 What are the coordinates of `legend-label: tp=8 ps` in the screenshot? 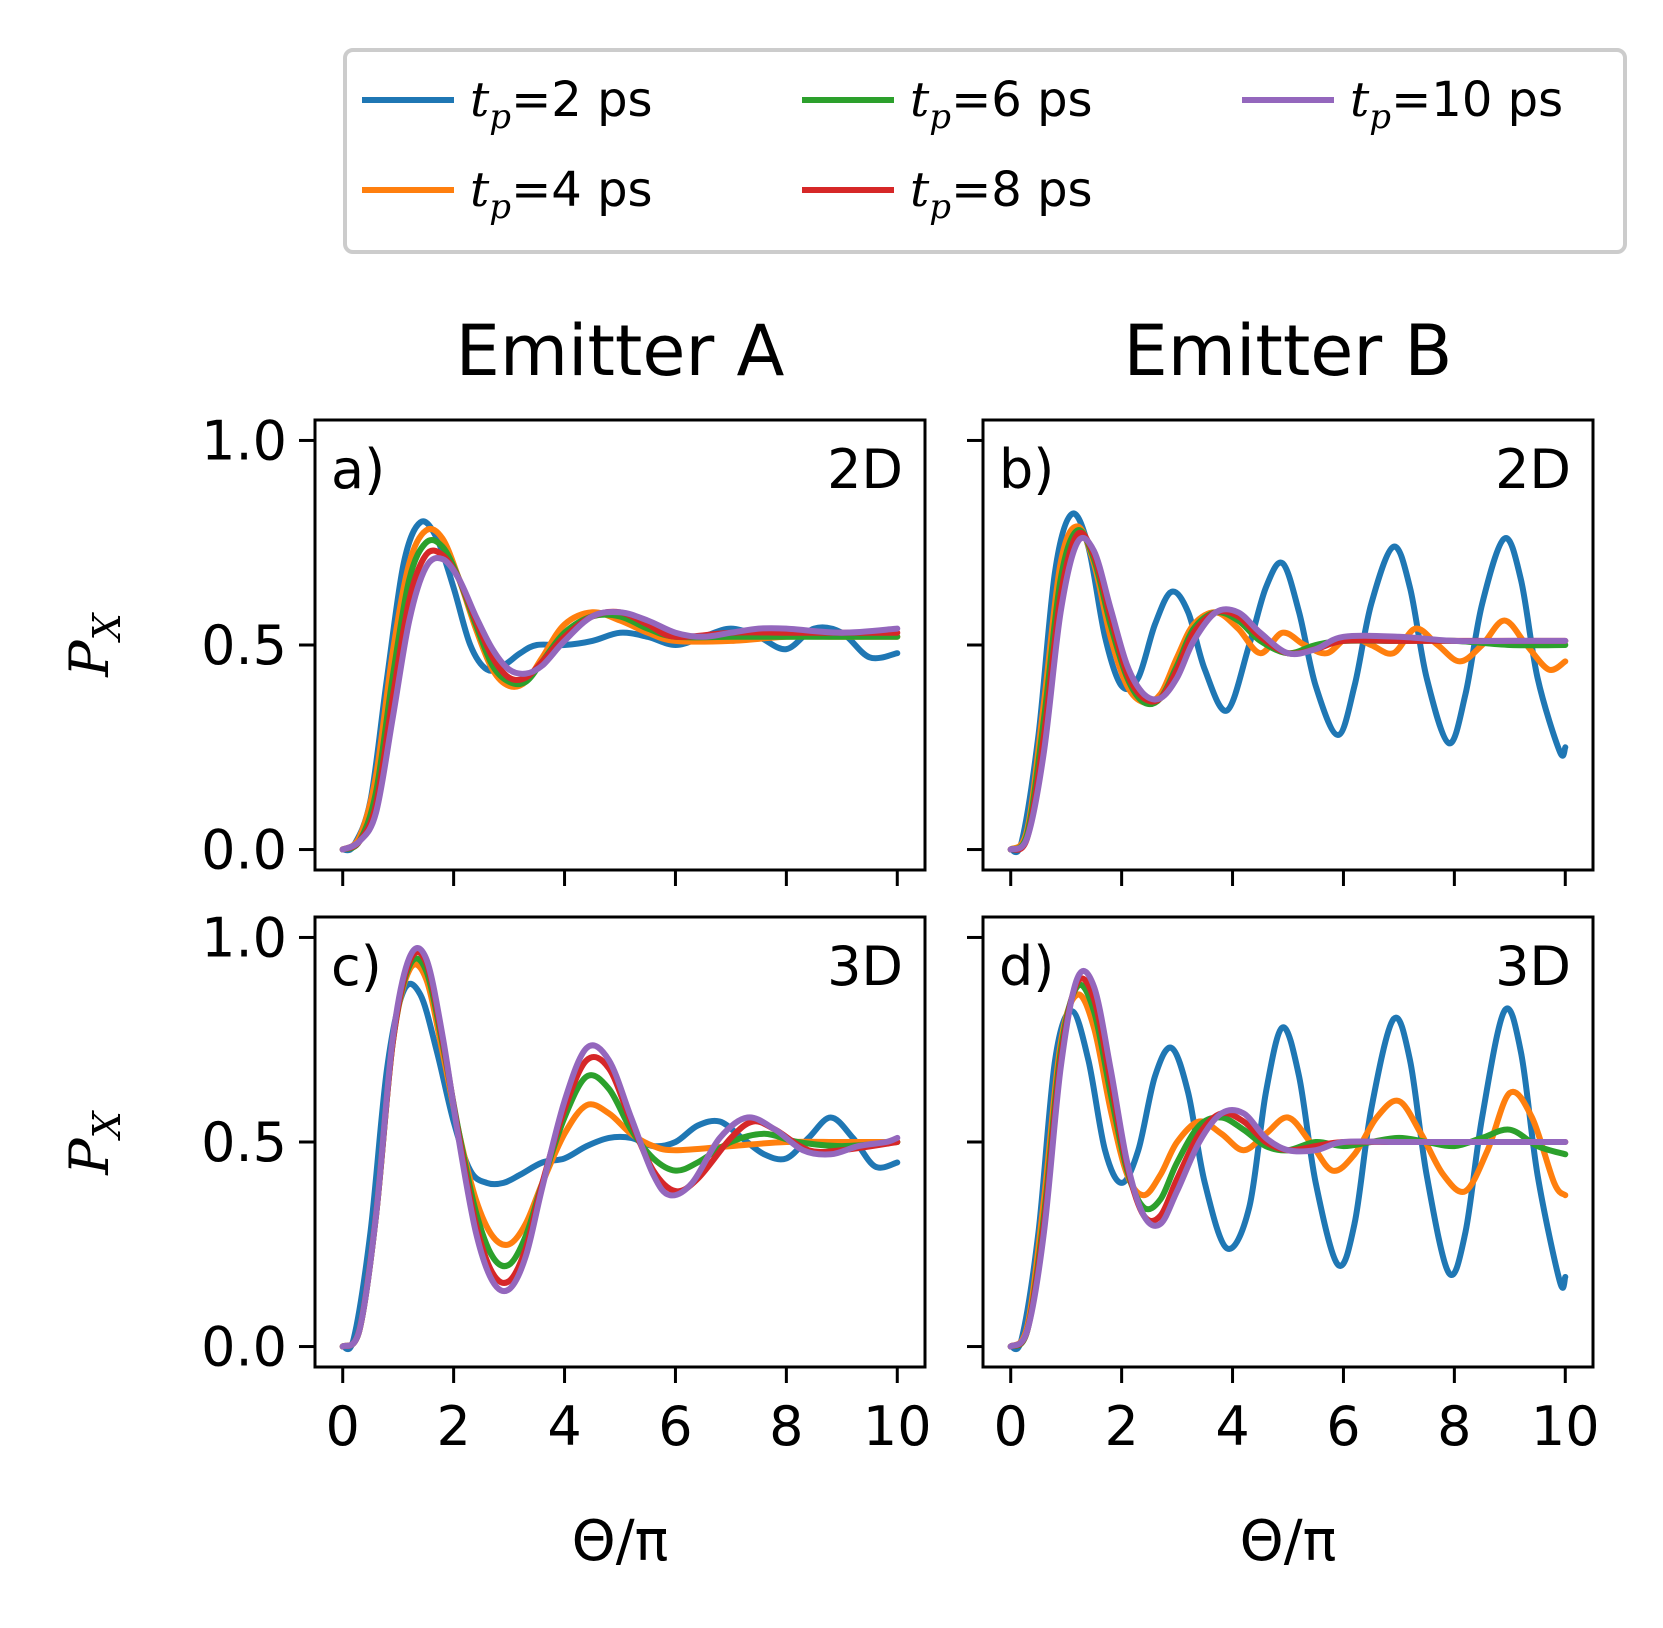 It's located at (1001, 194).